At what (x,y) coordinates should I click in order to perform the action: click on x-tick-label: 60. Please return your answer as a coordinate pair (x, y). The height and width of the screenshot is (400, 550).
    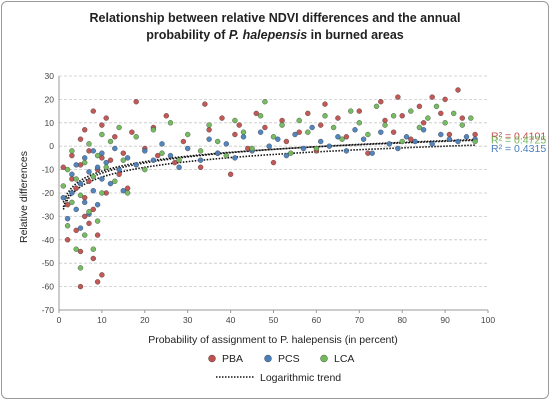
    Looking at the image, I should click on (317, 320).